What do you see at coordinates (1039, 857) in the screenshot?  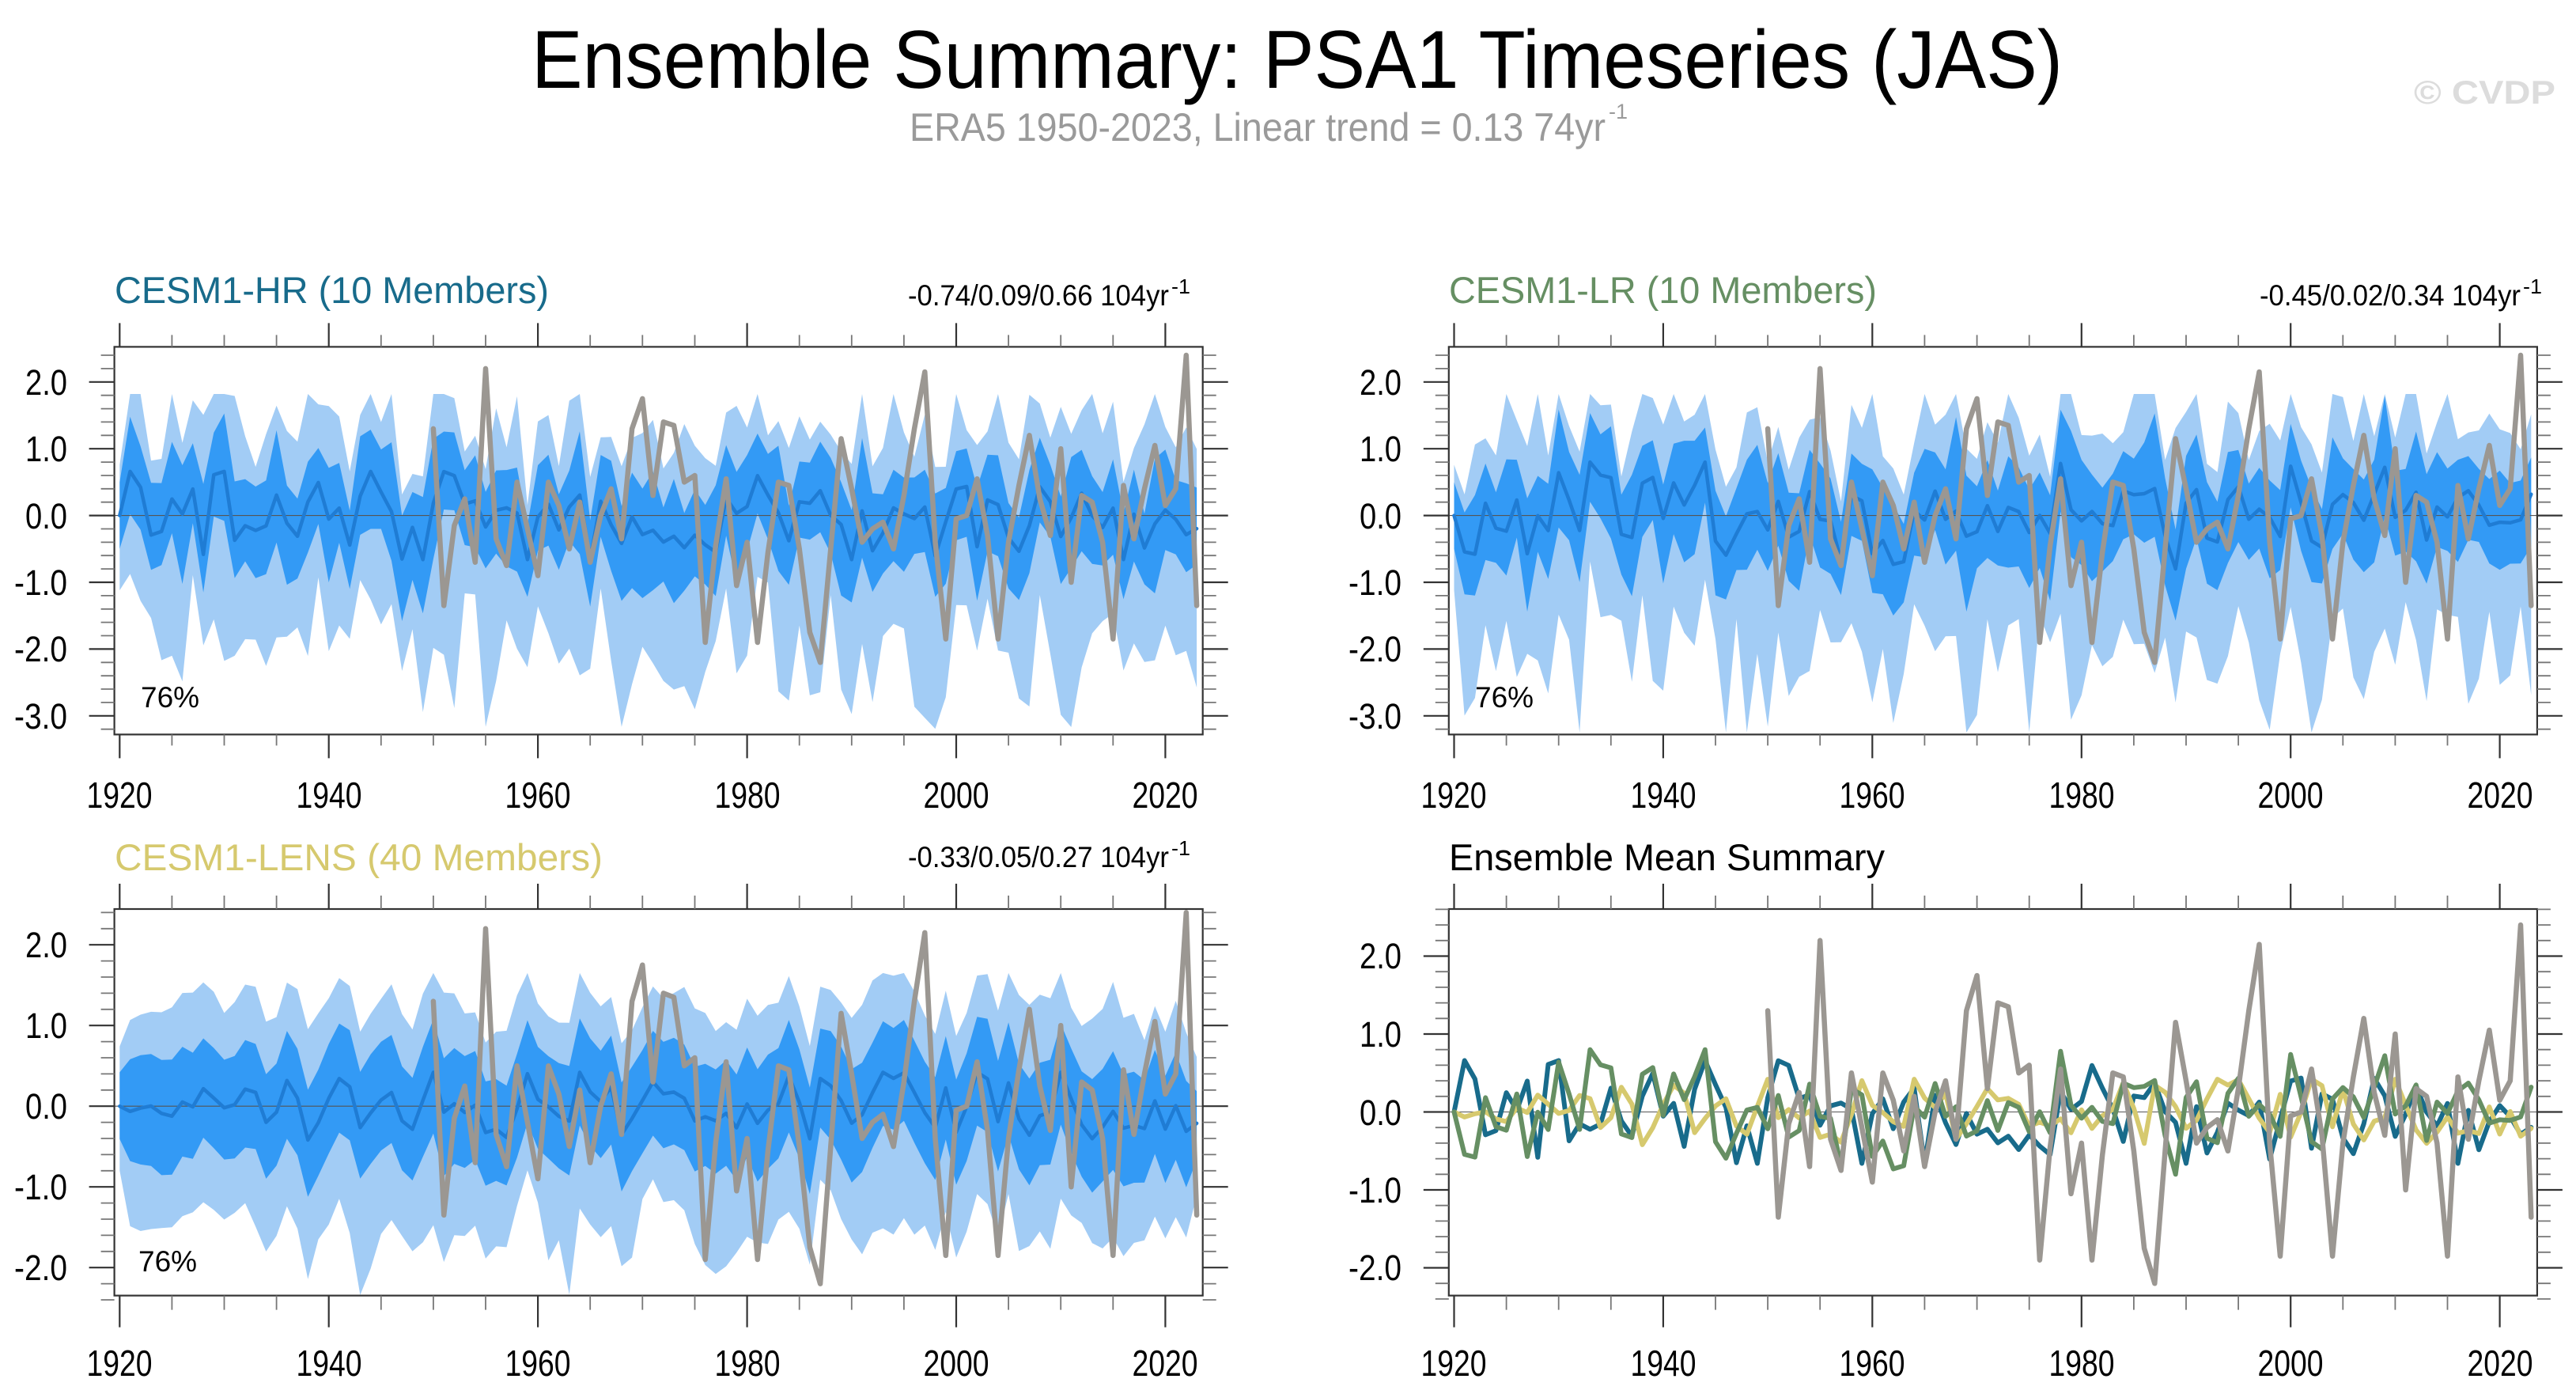 I see `svg-text: -0.33/0.05/0.27 104yr` at bounding box center [1039, 857].